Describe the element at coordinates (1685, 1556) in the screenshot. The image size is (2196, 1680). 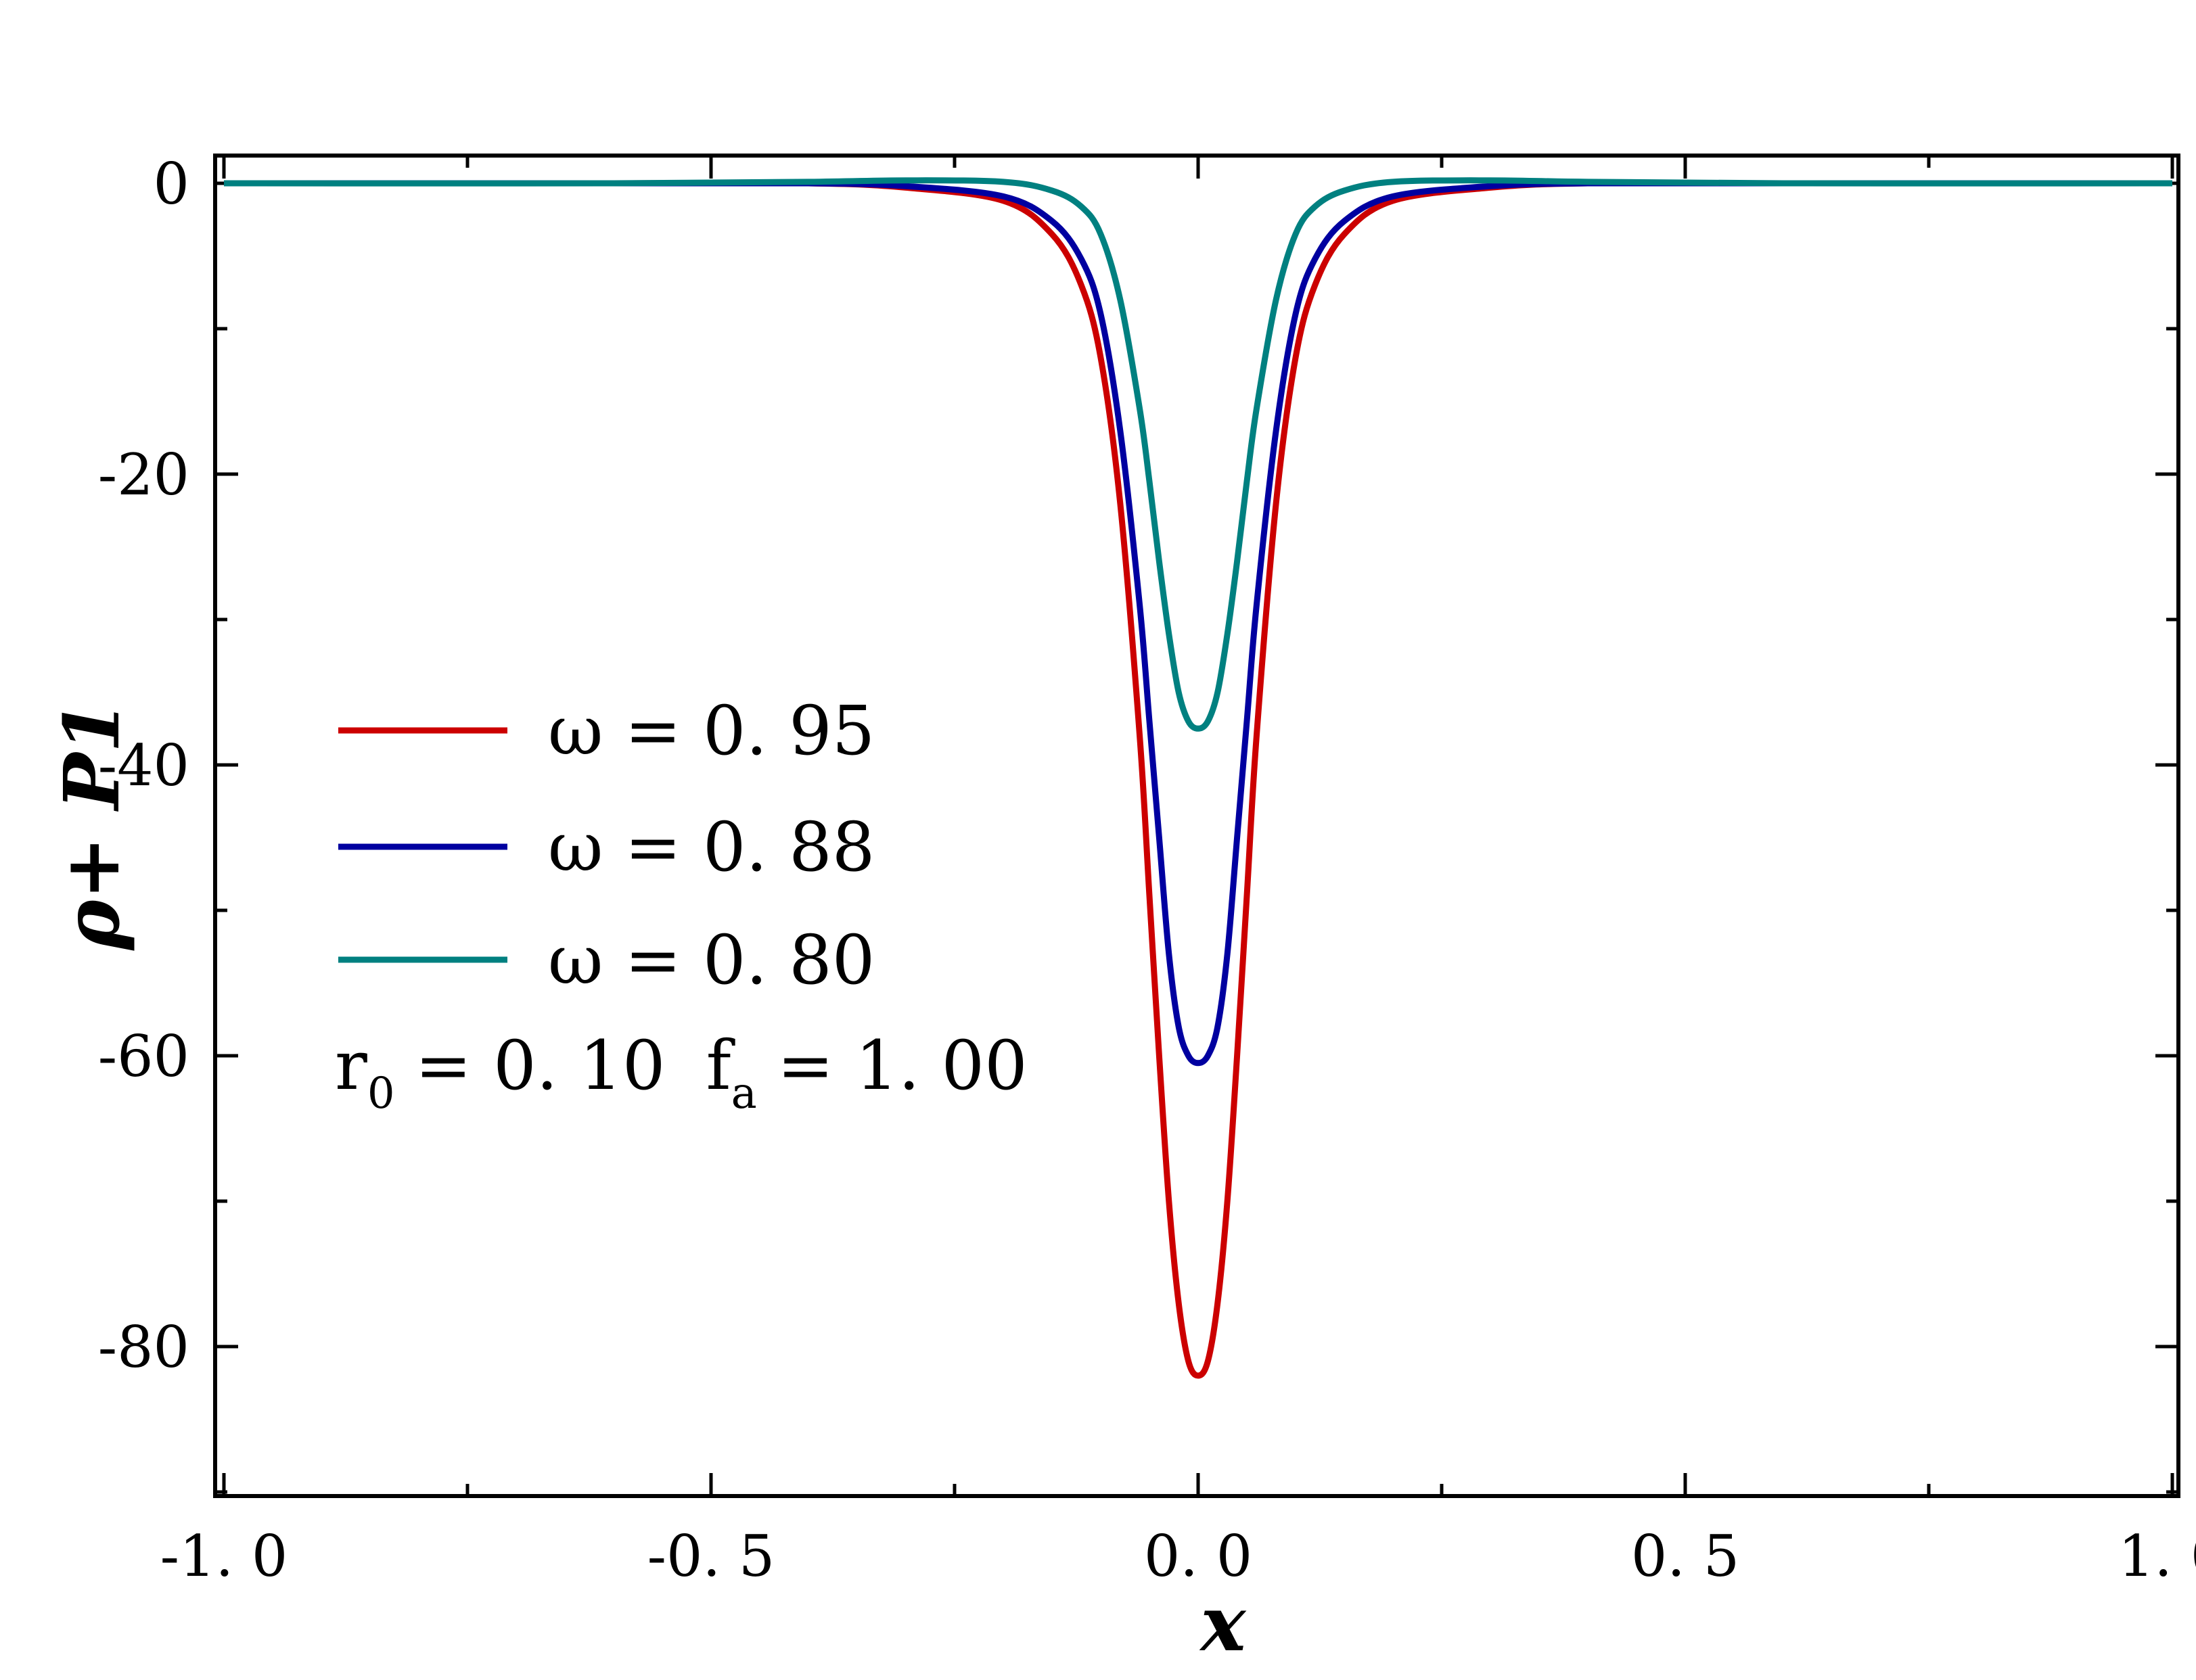
I see `x-tick-label-3: 0. 5` at that location.